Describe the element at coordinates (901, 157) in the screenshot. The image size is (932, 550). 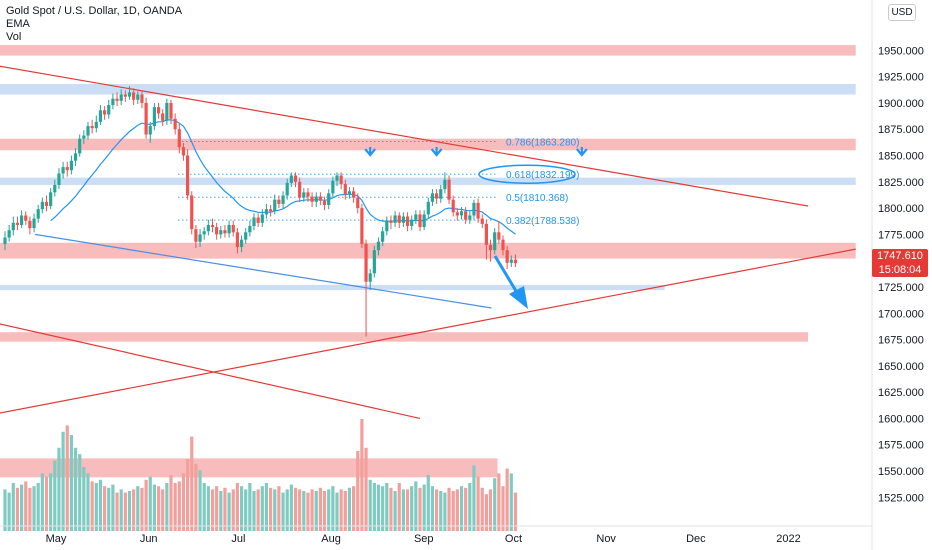
I see `price-tick-label: 1850.000` at that location.